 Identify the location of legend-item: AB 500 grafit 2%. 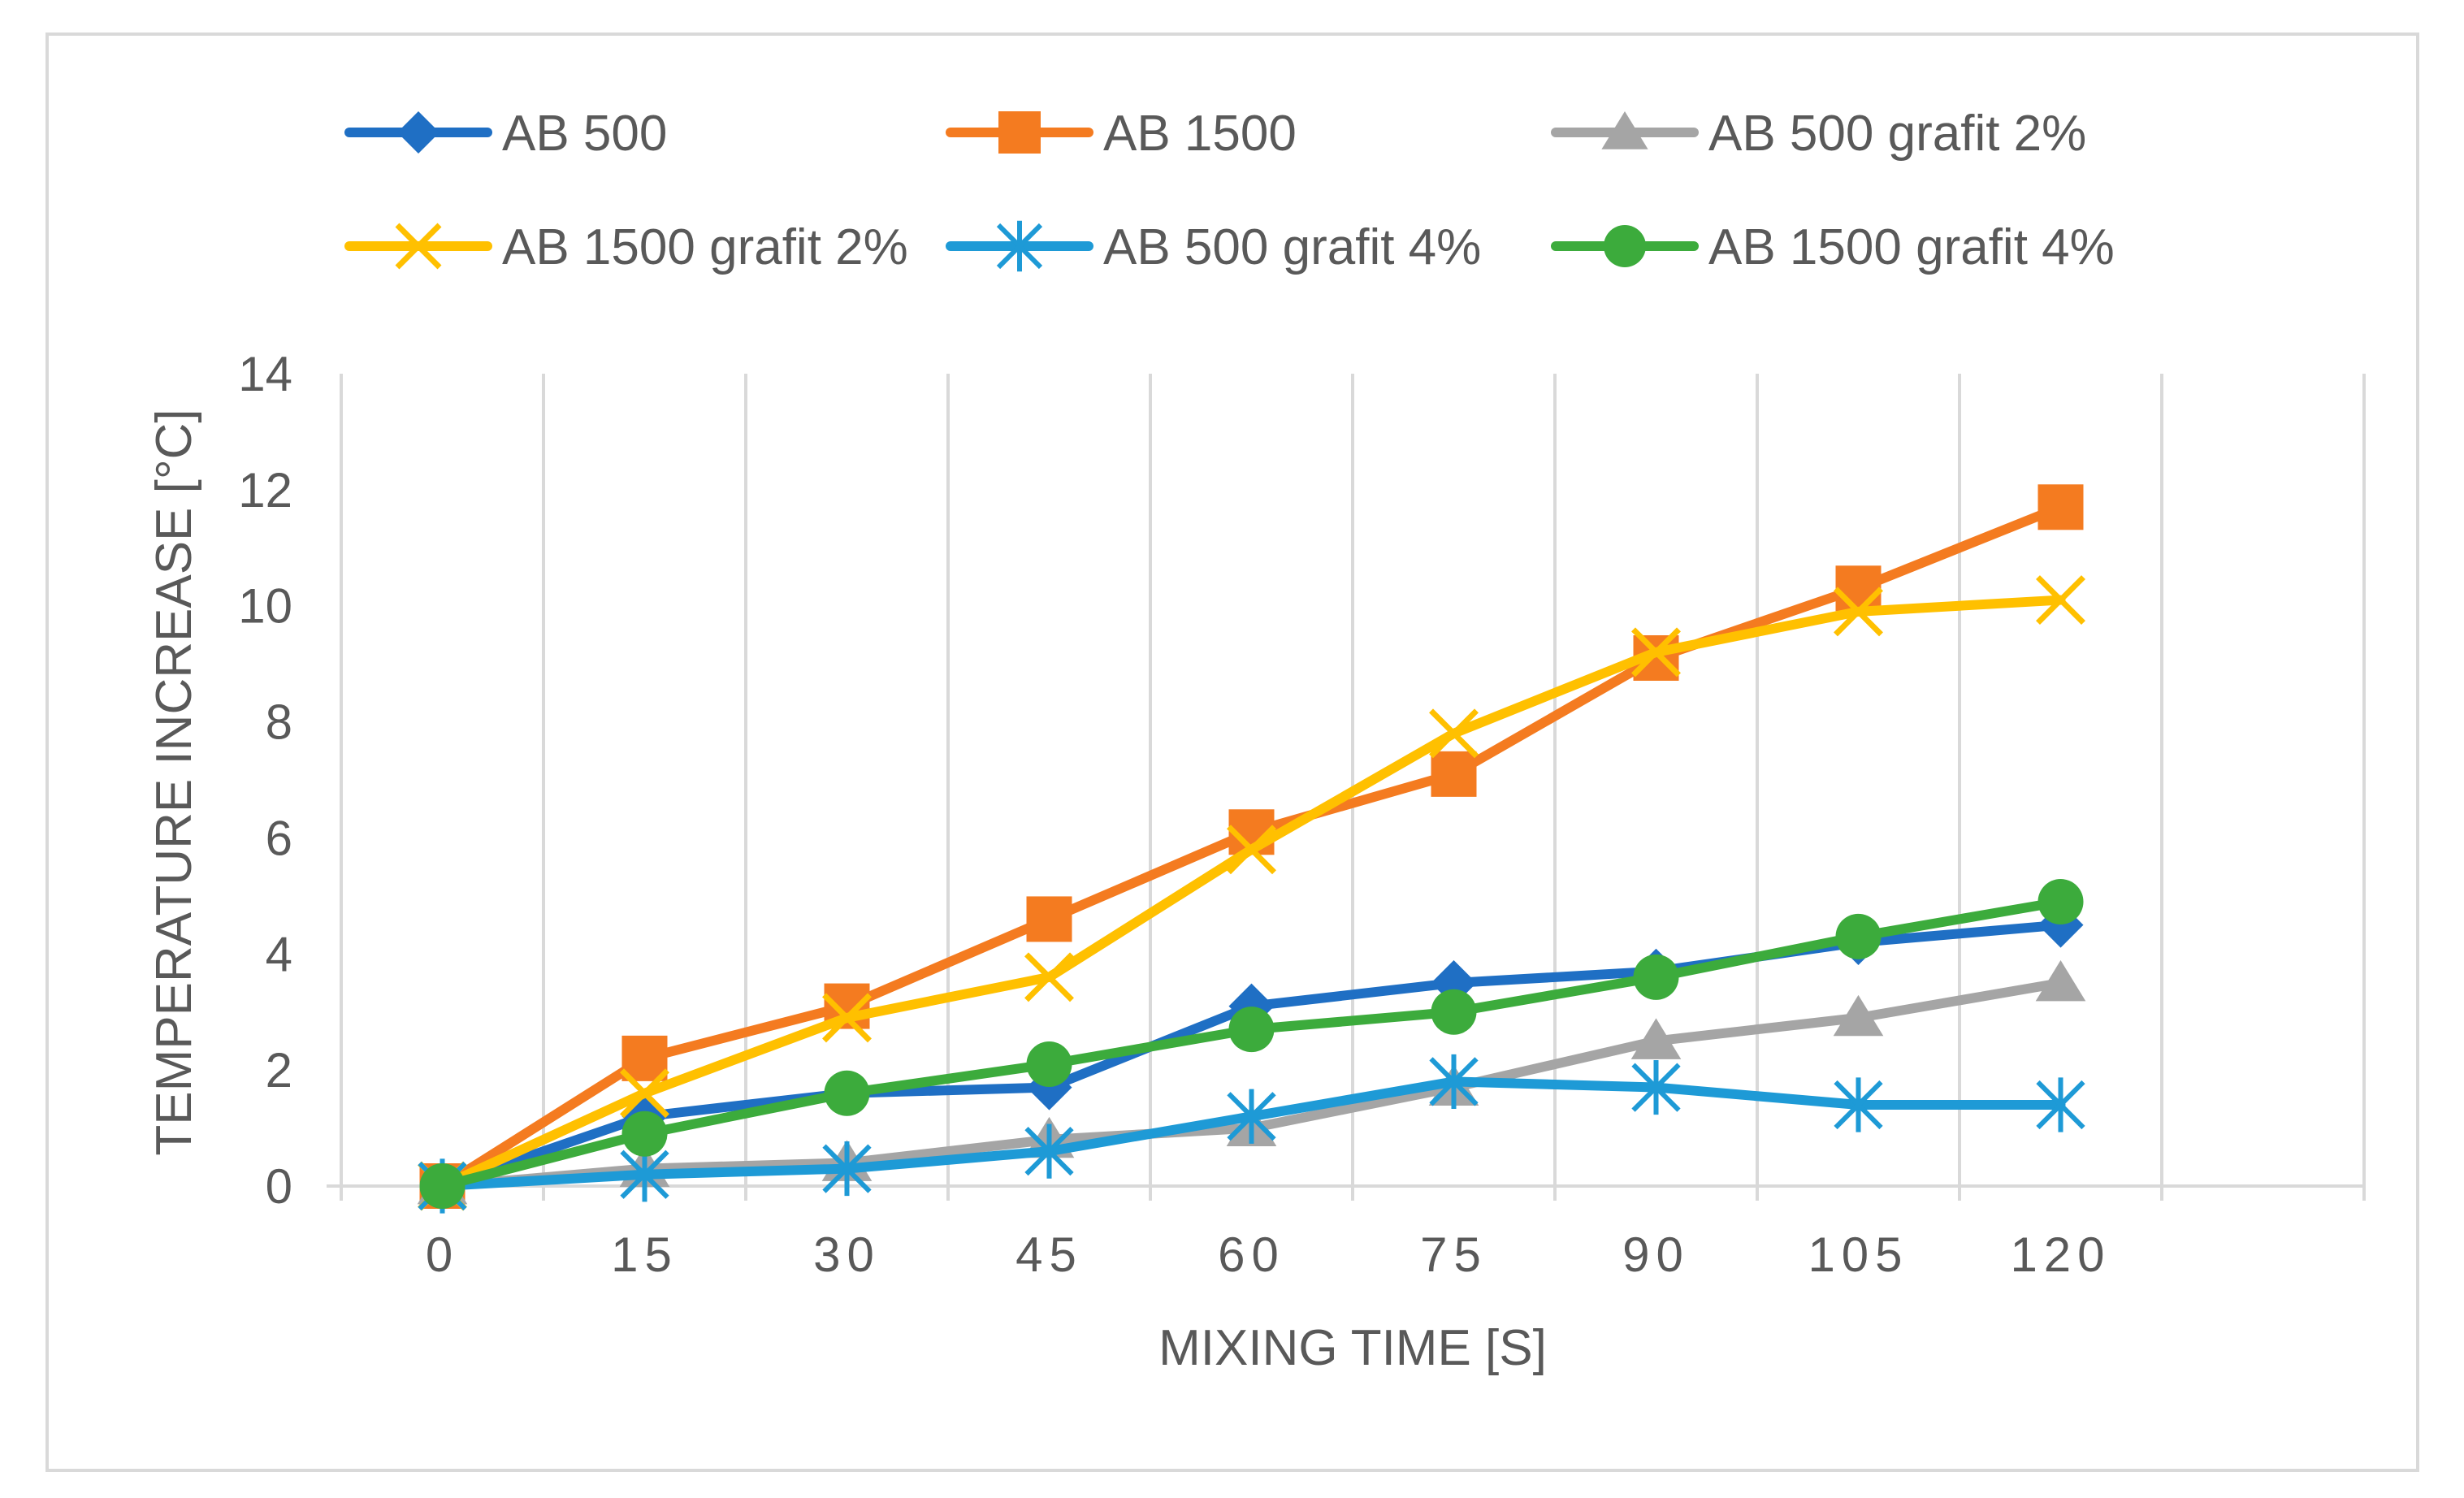
(1818, 134).